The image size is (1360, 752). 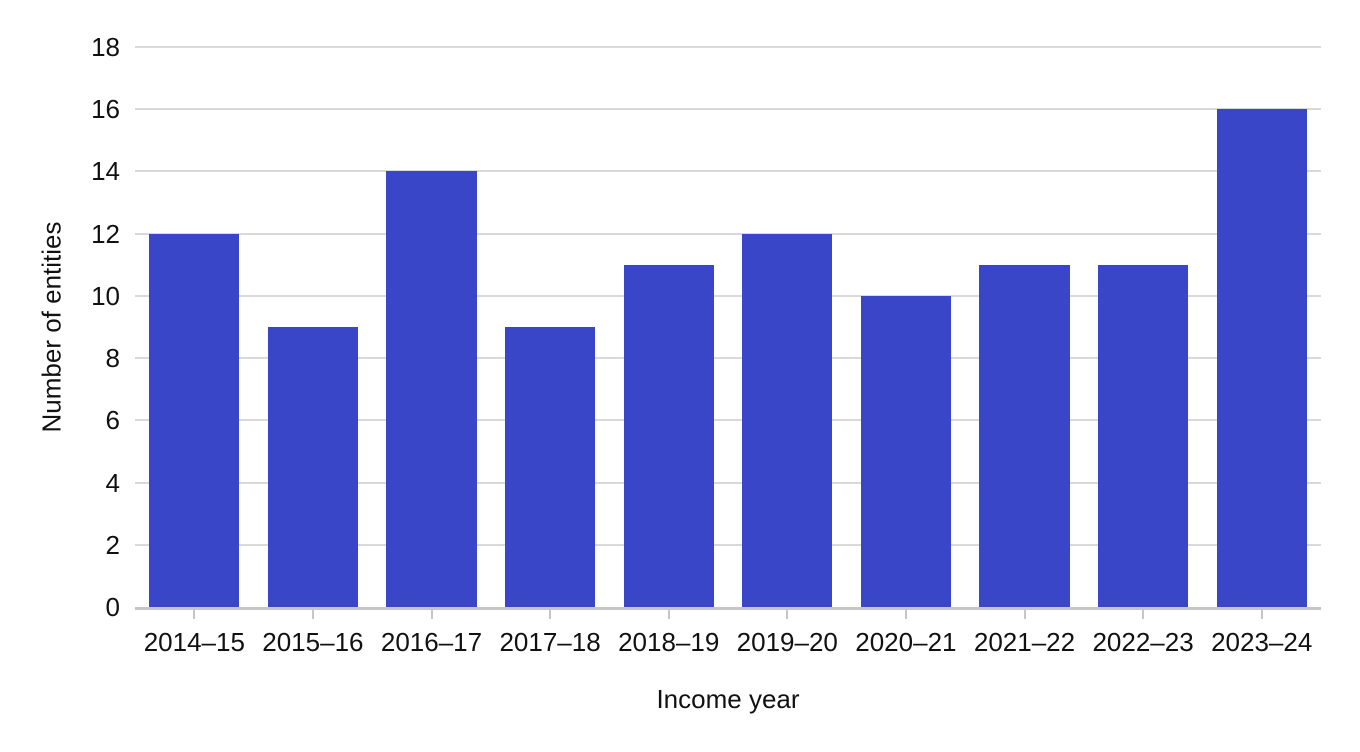 I want to click on bar-2016–17, so click(x=431, y=389).